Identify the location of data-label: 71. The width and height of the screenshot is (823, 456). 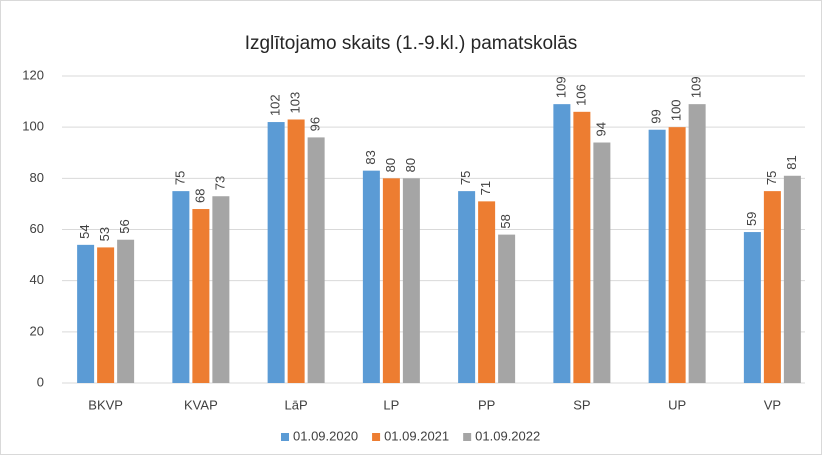
(485, 188).